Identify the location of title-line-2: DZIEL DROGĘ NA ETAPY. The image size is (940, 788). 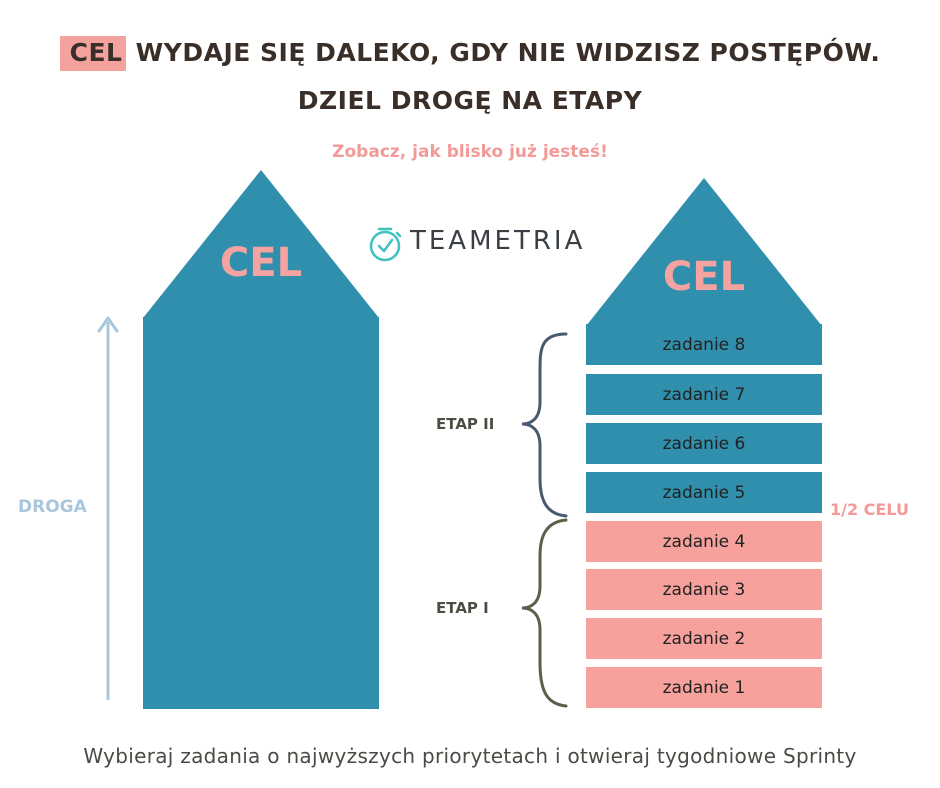
(470, 100).